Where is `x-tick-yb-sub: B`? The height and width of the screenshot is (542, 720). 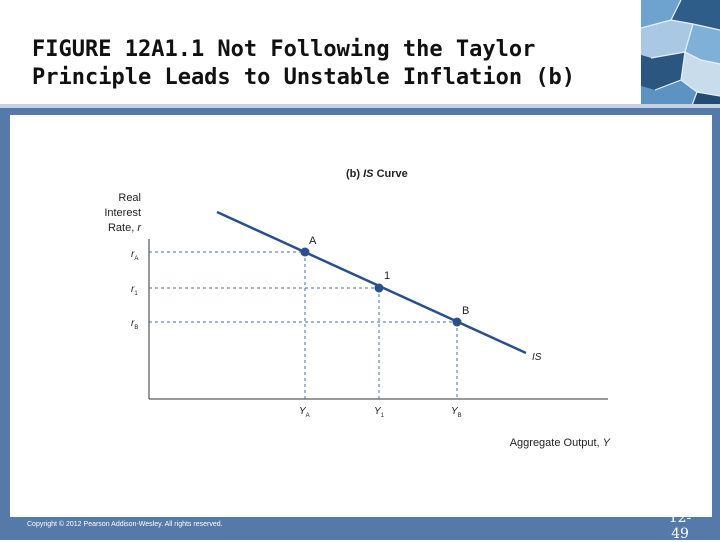 x-tick-yb-sub: B is located at coordinates (460, 416).